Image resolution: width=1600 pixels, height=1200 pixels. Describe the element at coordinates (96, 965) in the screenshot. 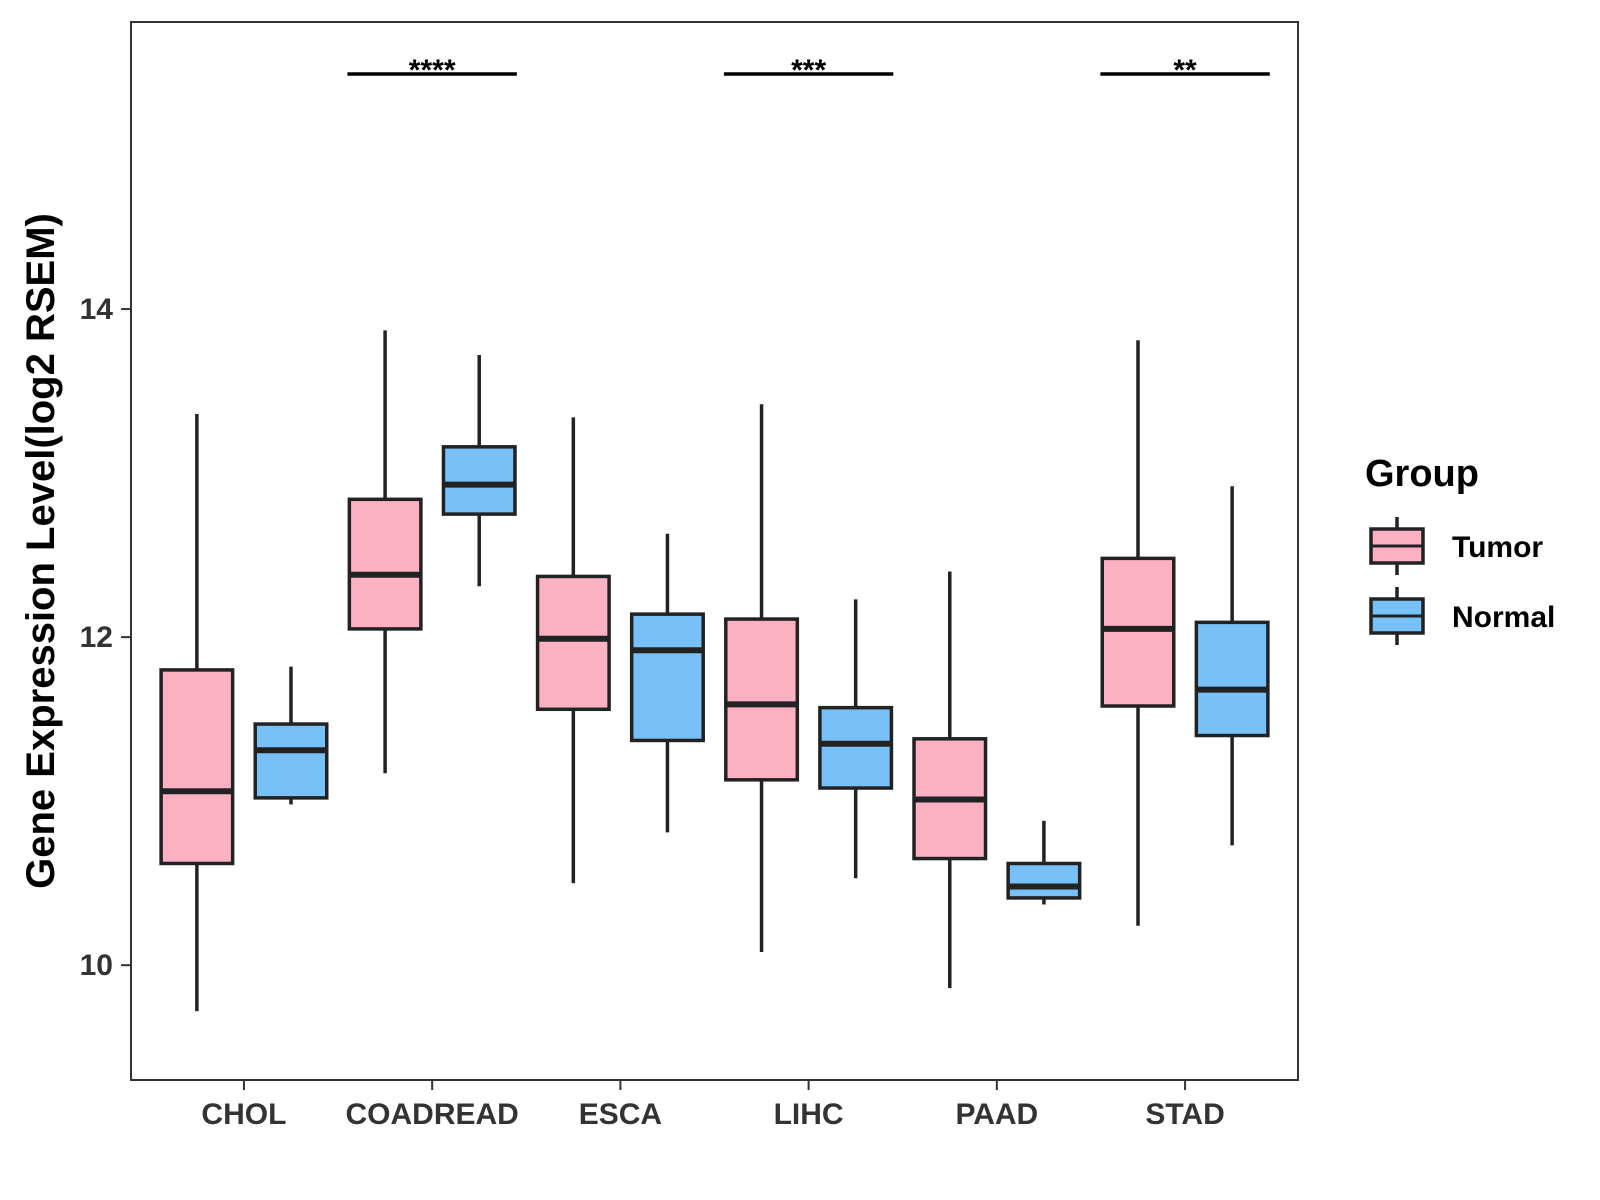

I see `y-tick-label: 10` at that location.